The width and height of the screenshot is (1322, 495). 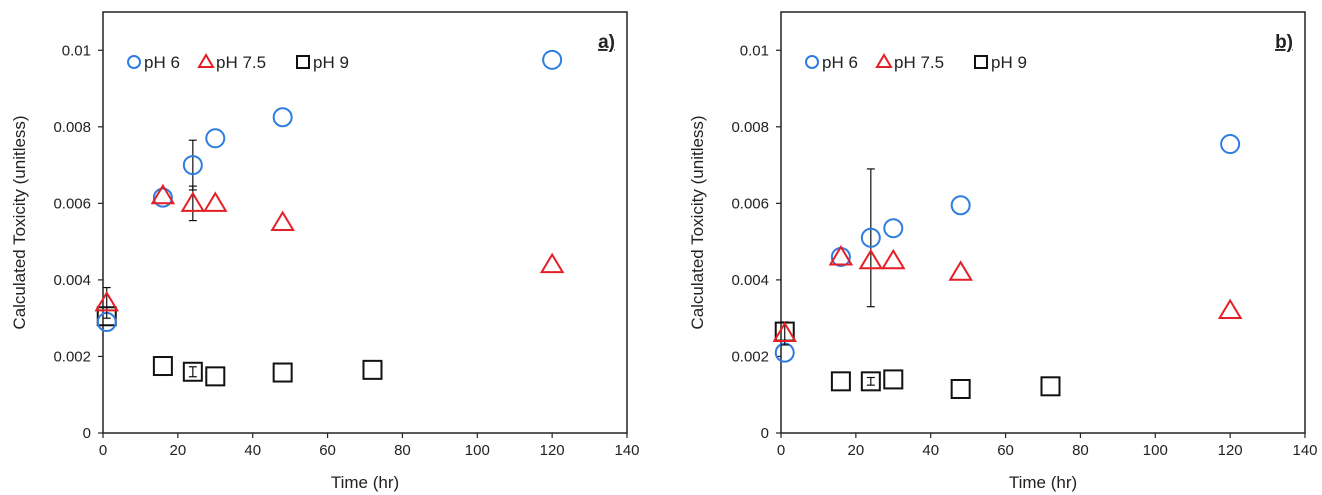 What do you see at coordinates (1284, 42) in the screenshot?
I see `panel-label: b)` at bounding box center [1284, 42].